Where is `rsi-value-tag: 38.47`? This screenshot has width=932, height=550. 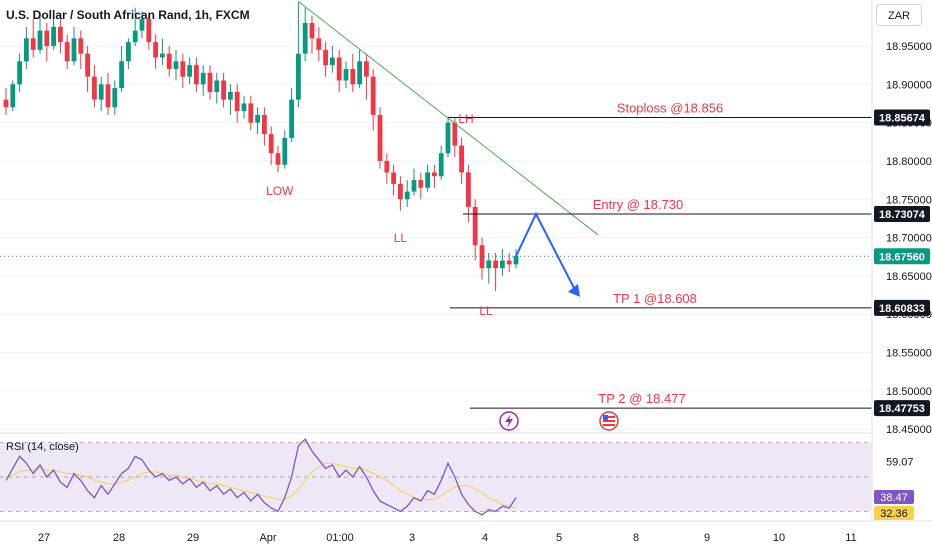 rsi-value-tag: 38.47 is located at coordinates (894, 497).